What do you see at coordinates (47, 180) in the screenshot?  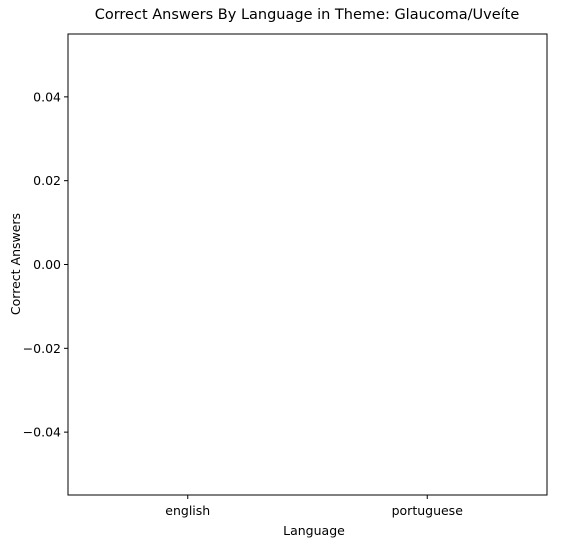 I see `y-tick-label: 0.02` at bounding box center [47, 180].